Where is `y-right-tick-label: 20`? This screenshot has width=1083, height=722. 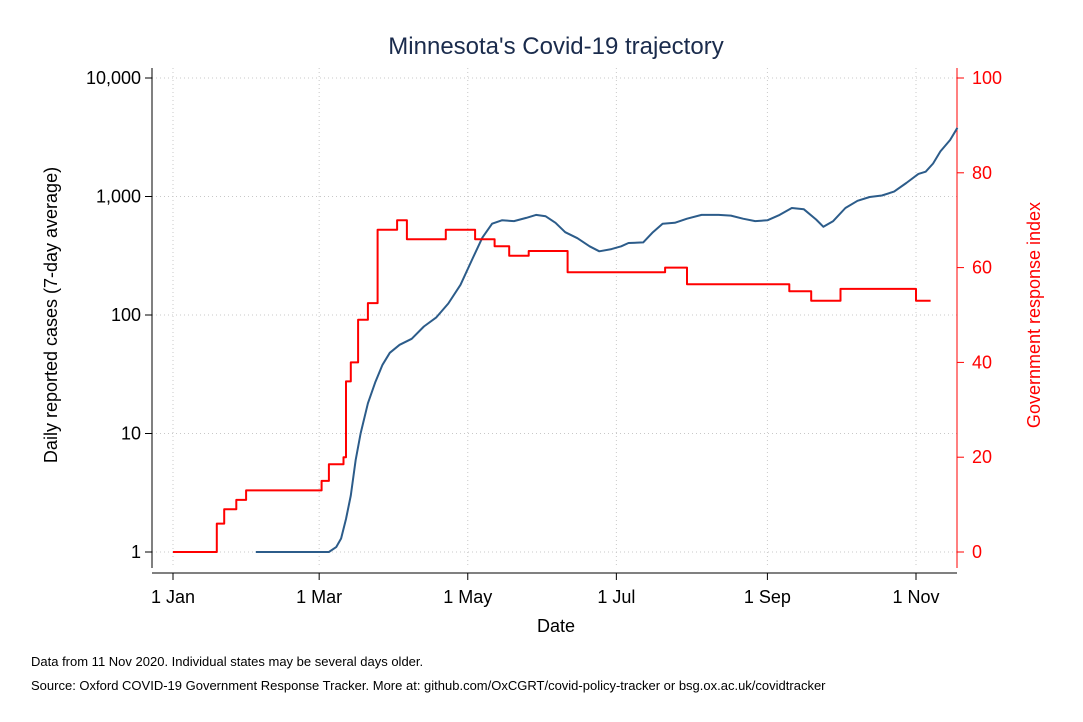
y-right-tick-label: 20 is located at coordinates (982, 457).